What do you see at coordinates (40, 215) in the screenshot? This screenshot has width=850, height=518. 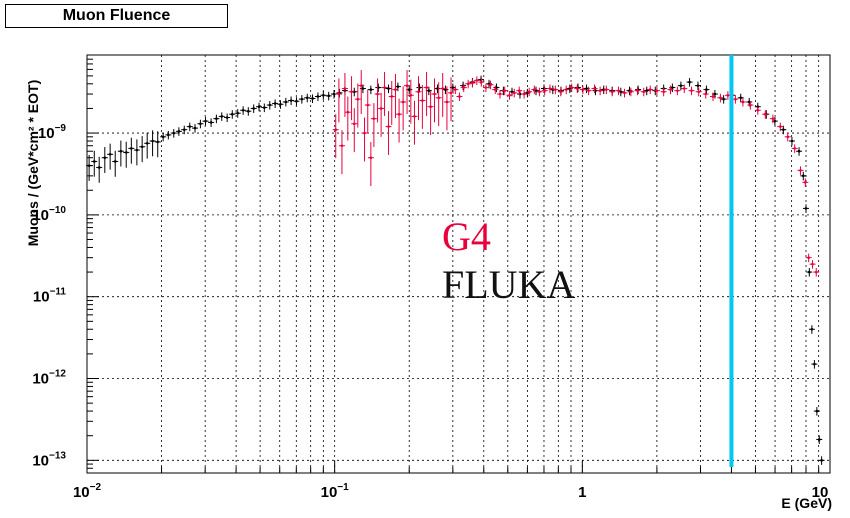 I see `y-tick-base: 10` at bounding box center [40, 215].